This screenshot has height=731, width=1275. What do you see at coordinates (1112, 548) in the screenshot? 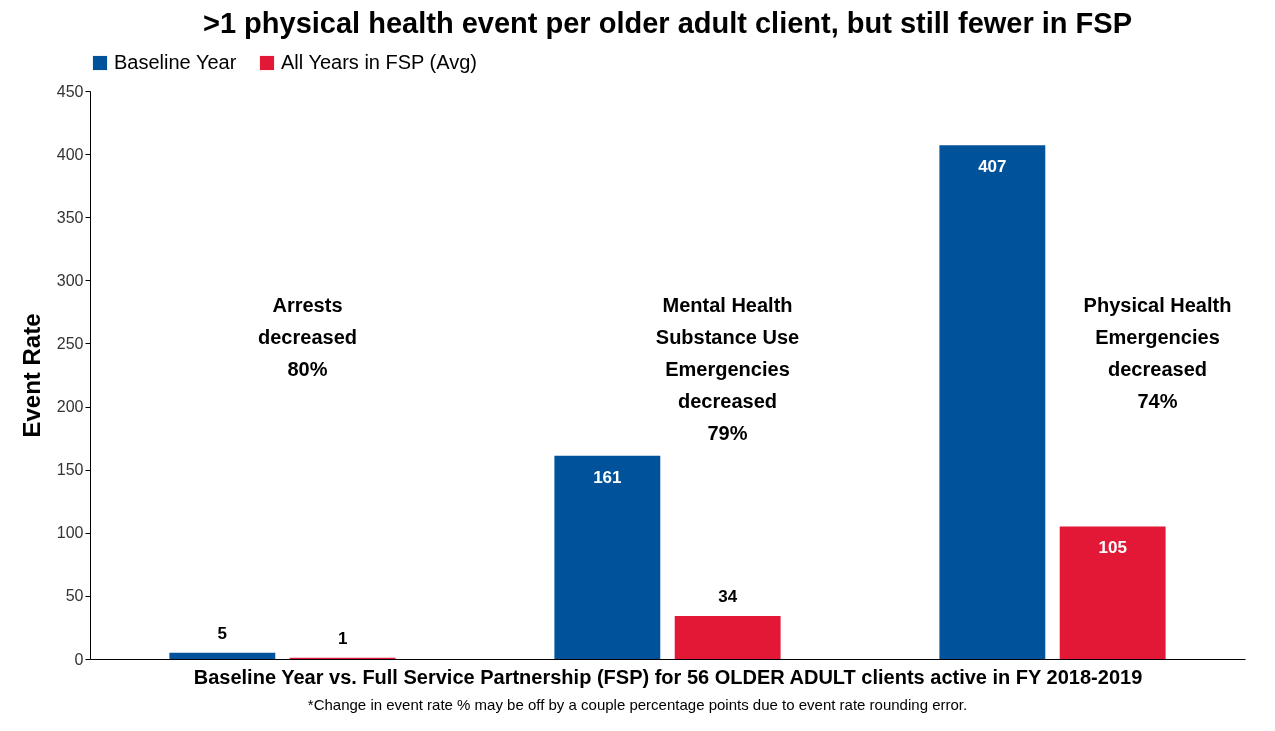
I see `data-label: 105` at bounding box center [1112, 548].